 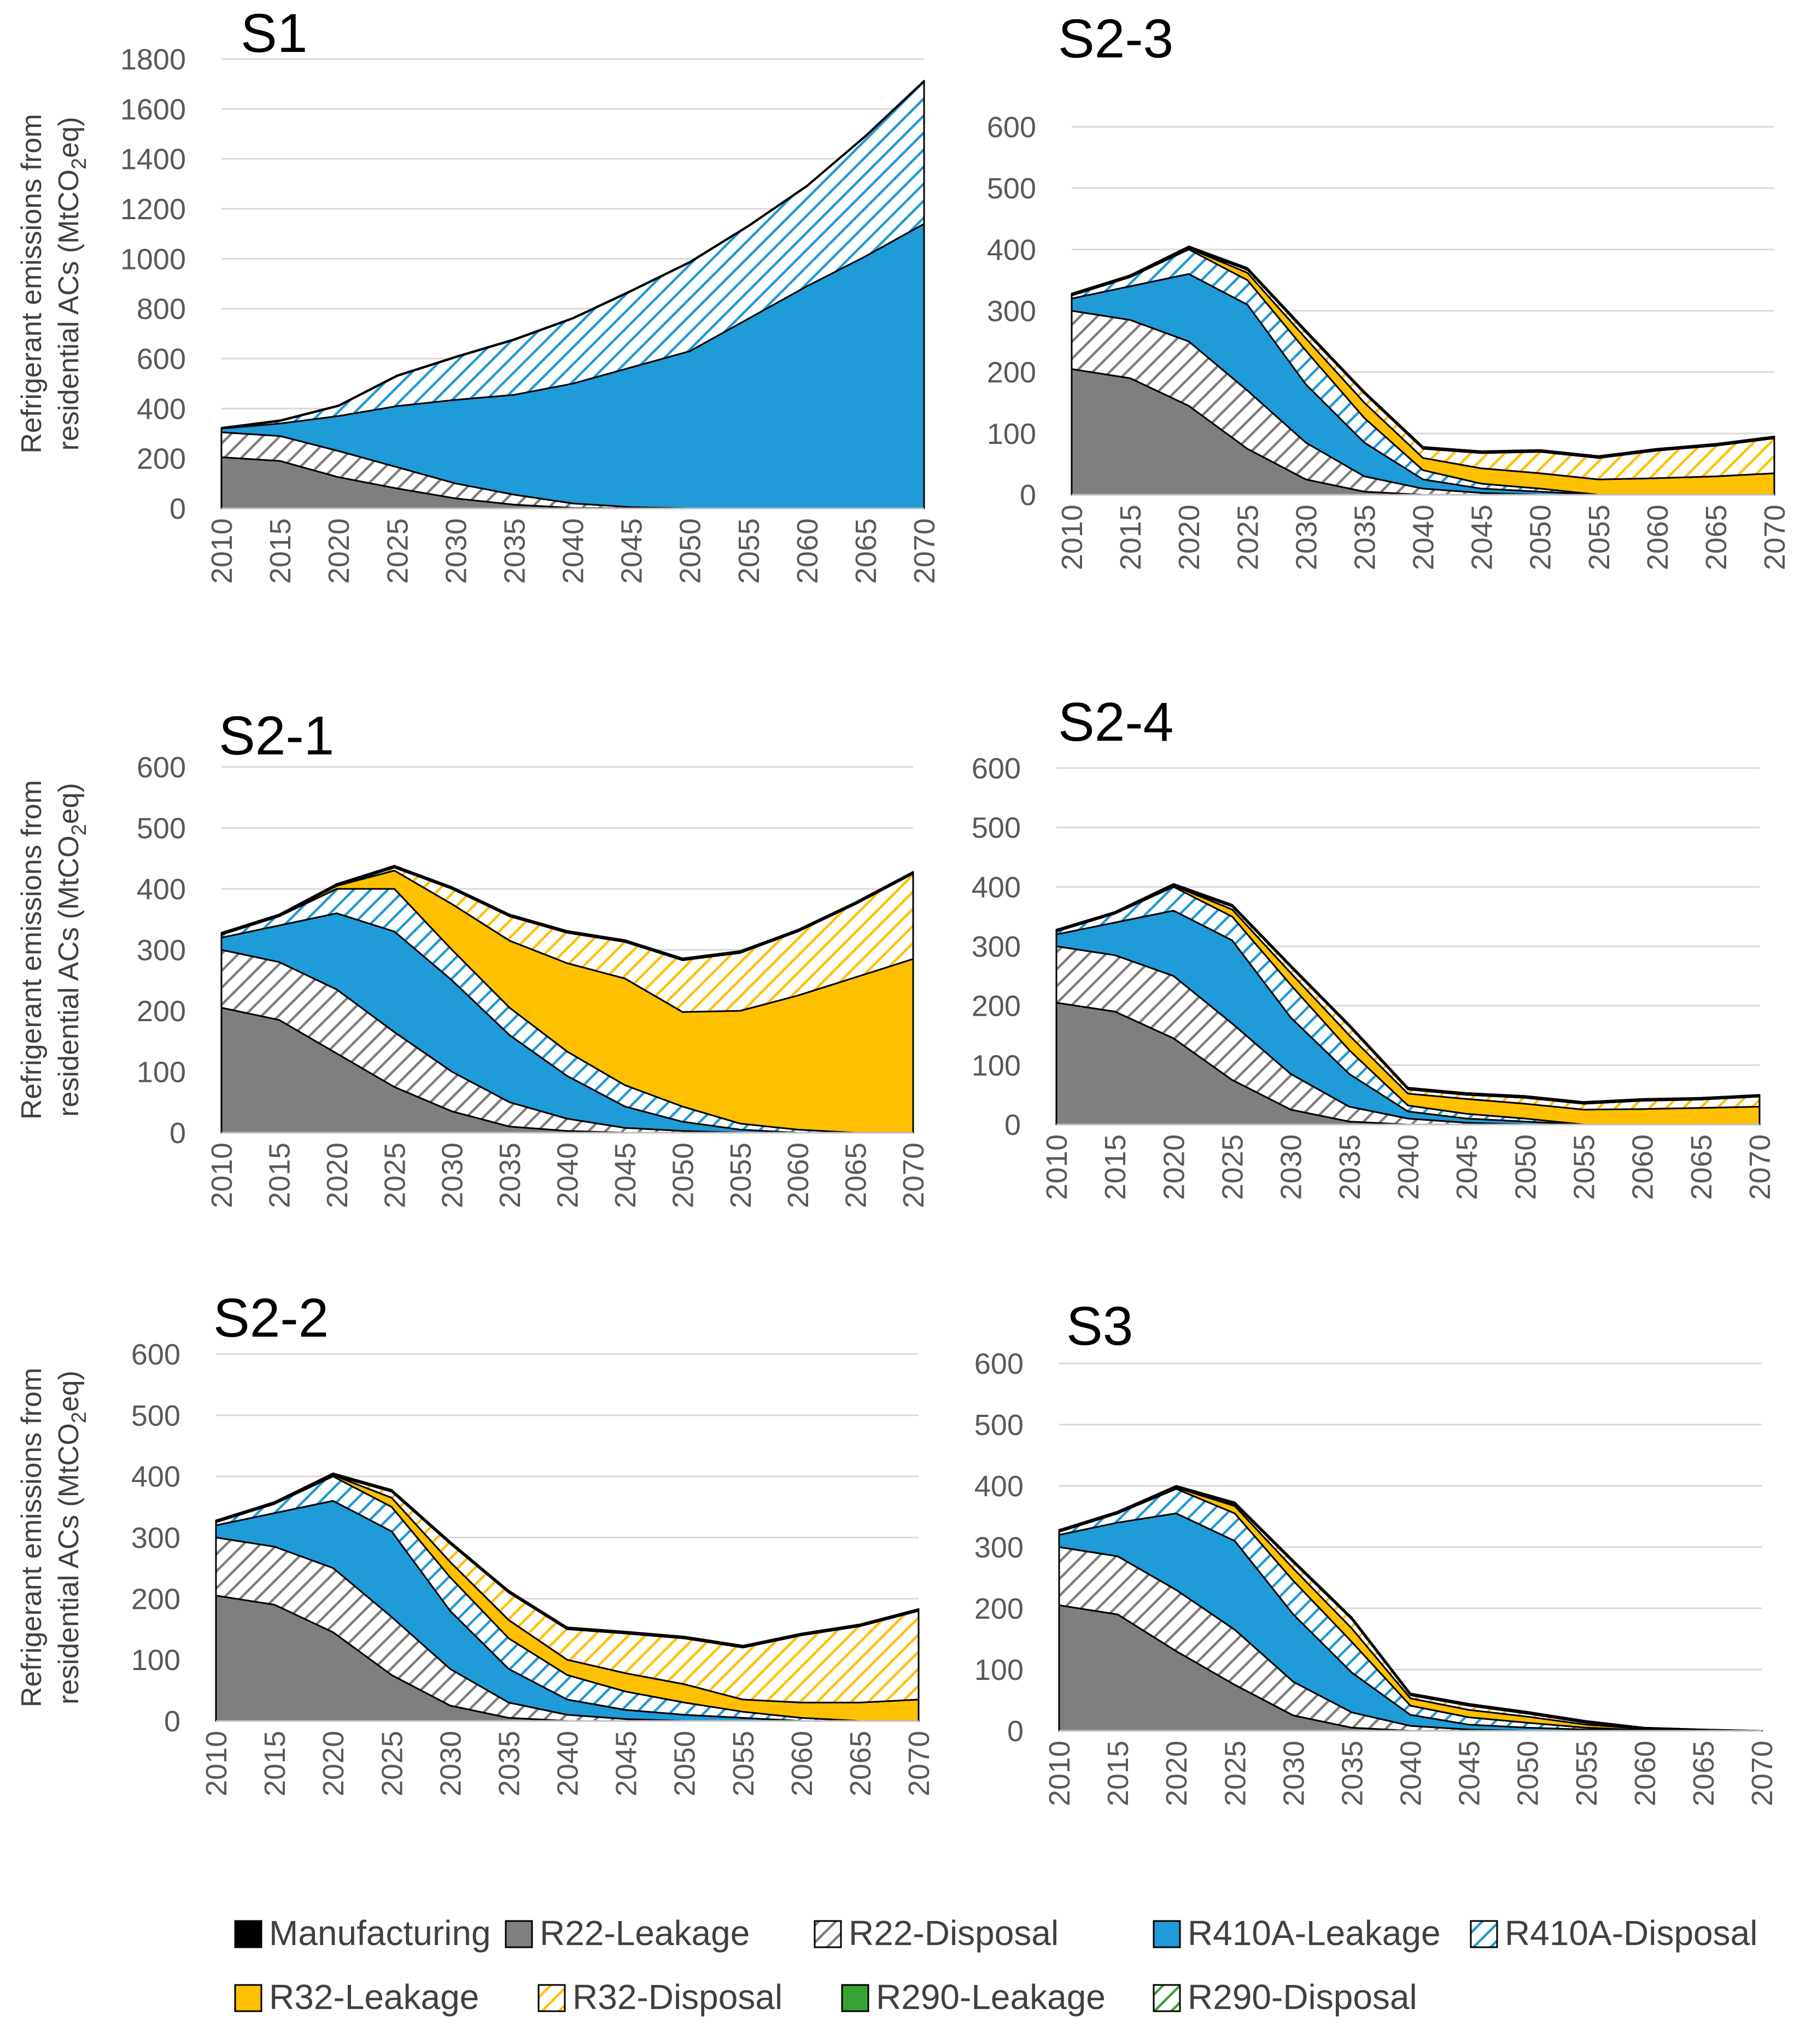 What do you see at coordinates (1115, 722) in the screenshot?
I see `panel-title: S2-4` at bounding box center [1115, 722].